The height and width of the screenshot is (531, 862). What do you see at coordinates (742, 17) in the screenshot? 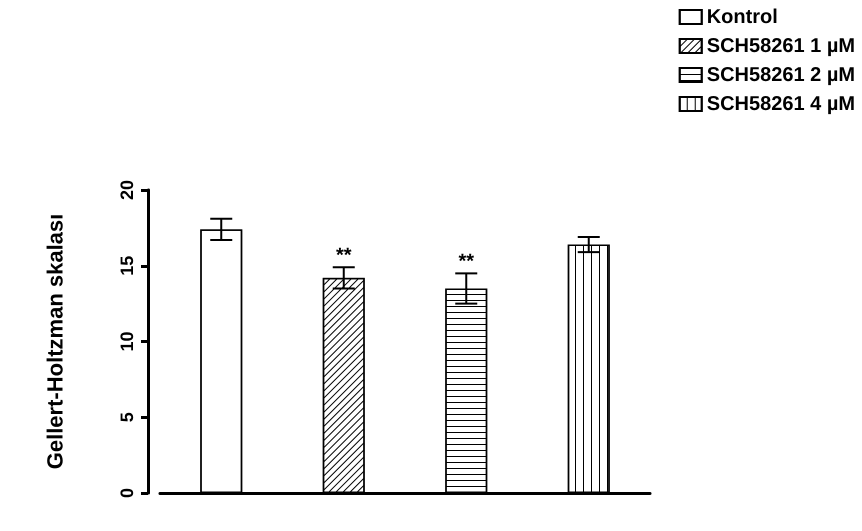
I see `legend-label: Kontrol` at bounding box center [742, 17].